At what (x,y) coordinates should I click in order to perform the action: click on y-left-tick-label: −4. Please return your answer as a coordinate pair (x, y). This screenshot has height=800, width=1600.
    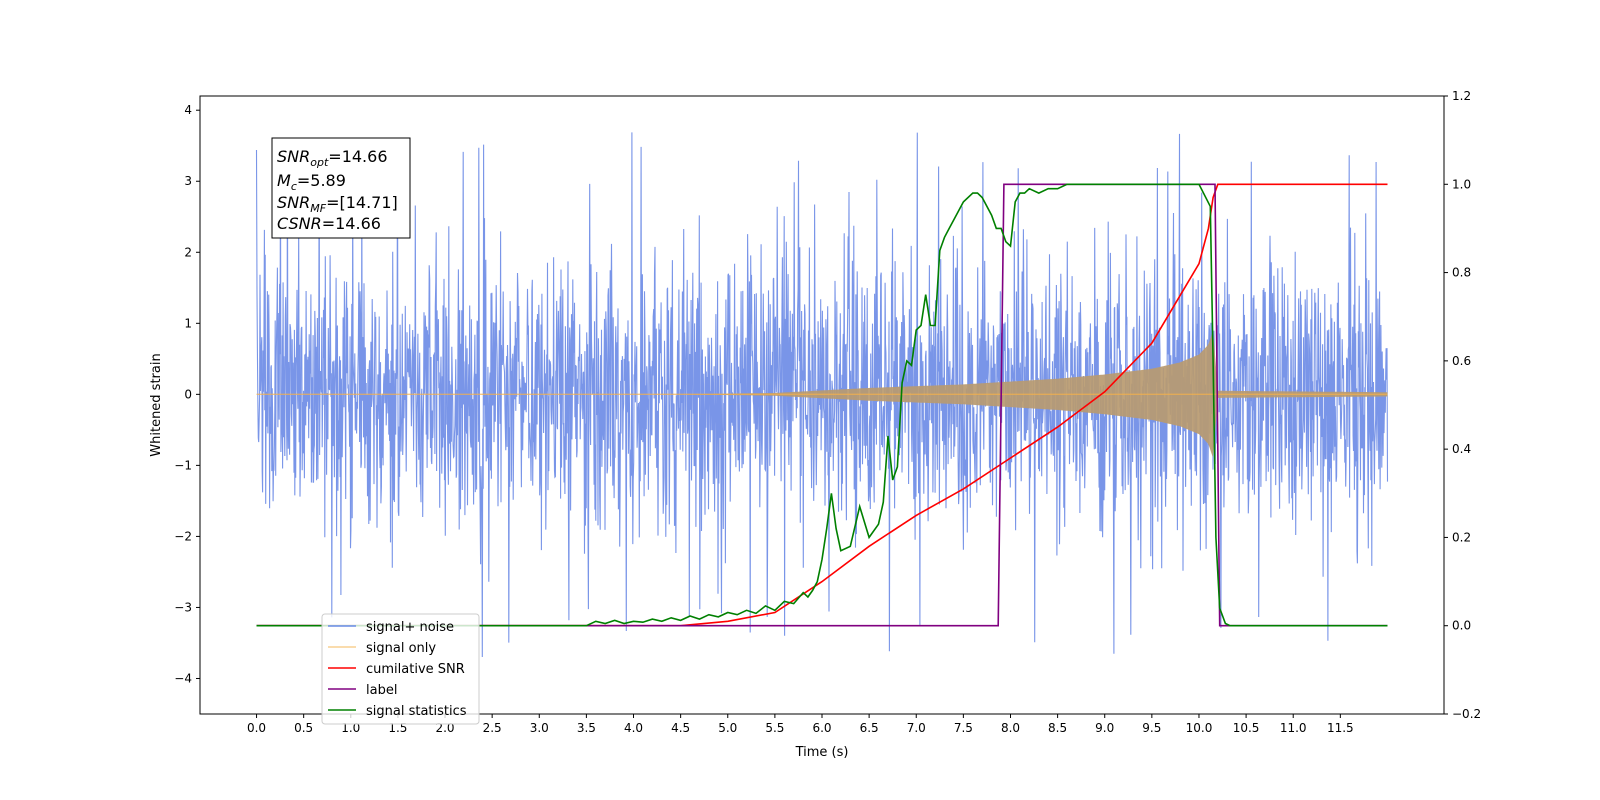
    Looking at the image, I should click on (183, 678).